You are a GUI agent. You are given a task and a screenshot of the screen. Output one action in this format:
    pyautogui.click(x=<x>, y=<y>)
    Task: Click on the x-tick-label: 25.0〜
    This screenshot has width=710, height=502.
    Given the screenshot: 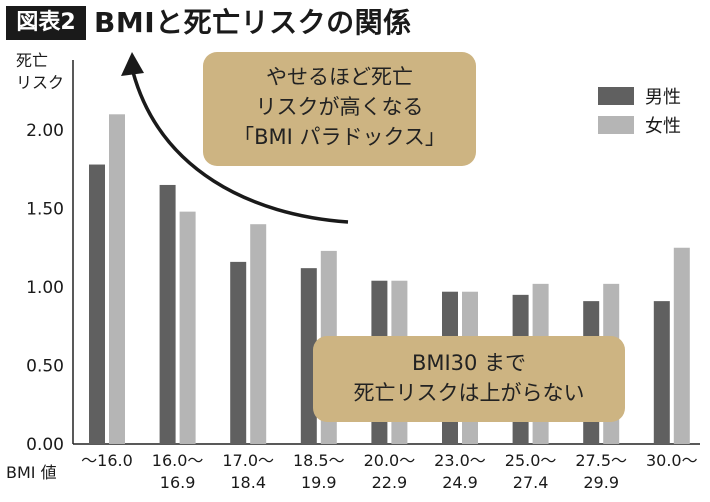 What is the action you would take?
    pyautogui.click(x=531, y=460)
    